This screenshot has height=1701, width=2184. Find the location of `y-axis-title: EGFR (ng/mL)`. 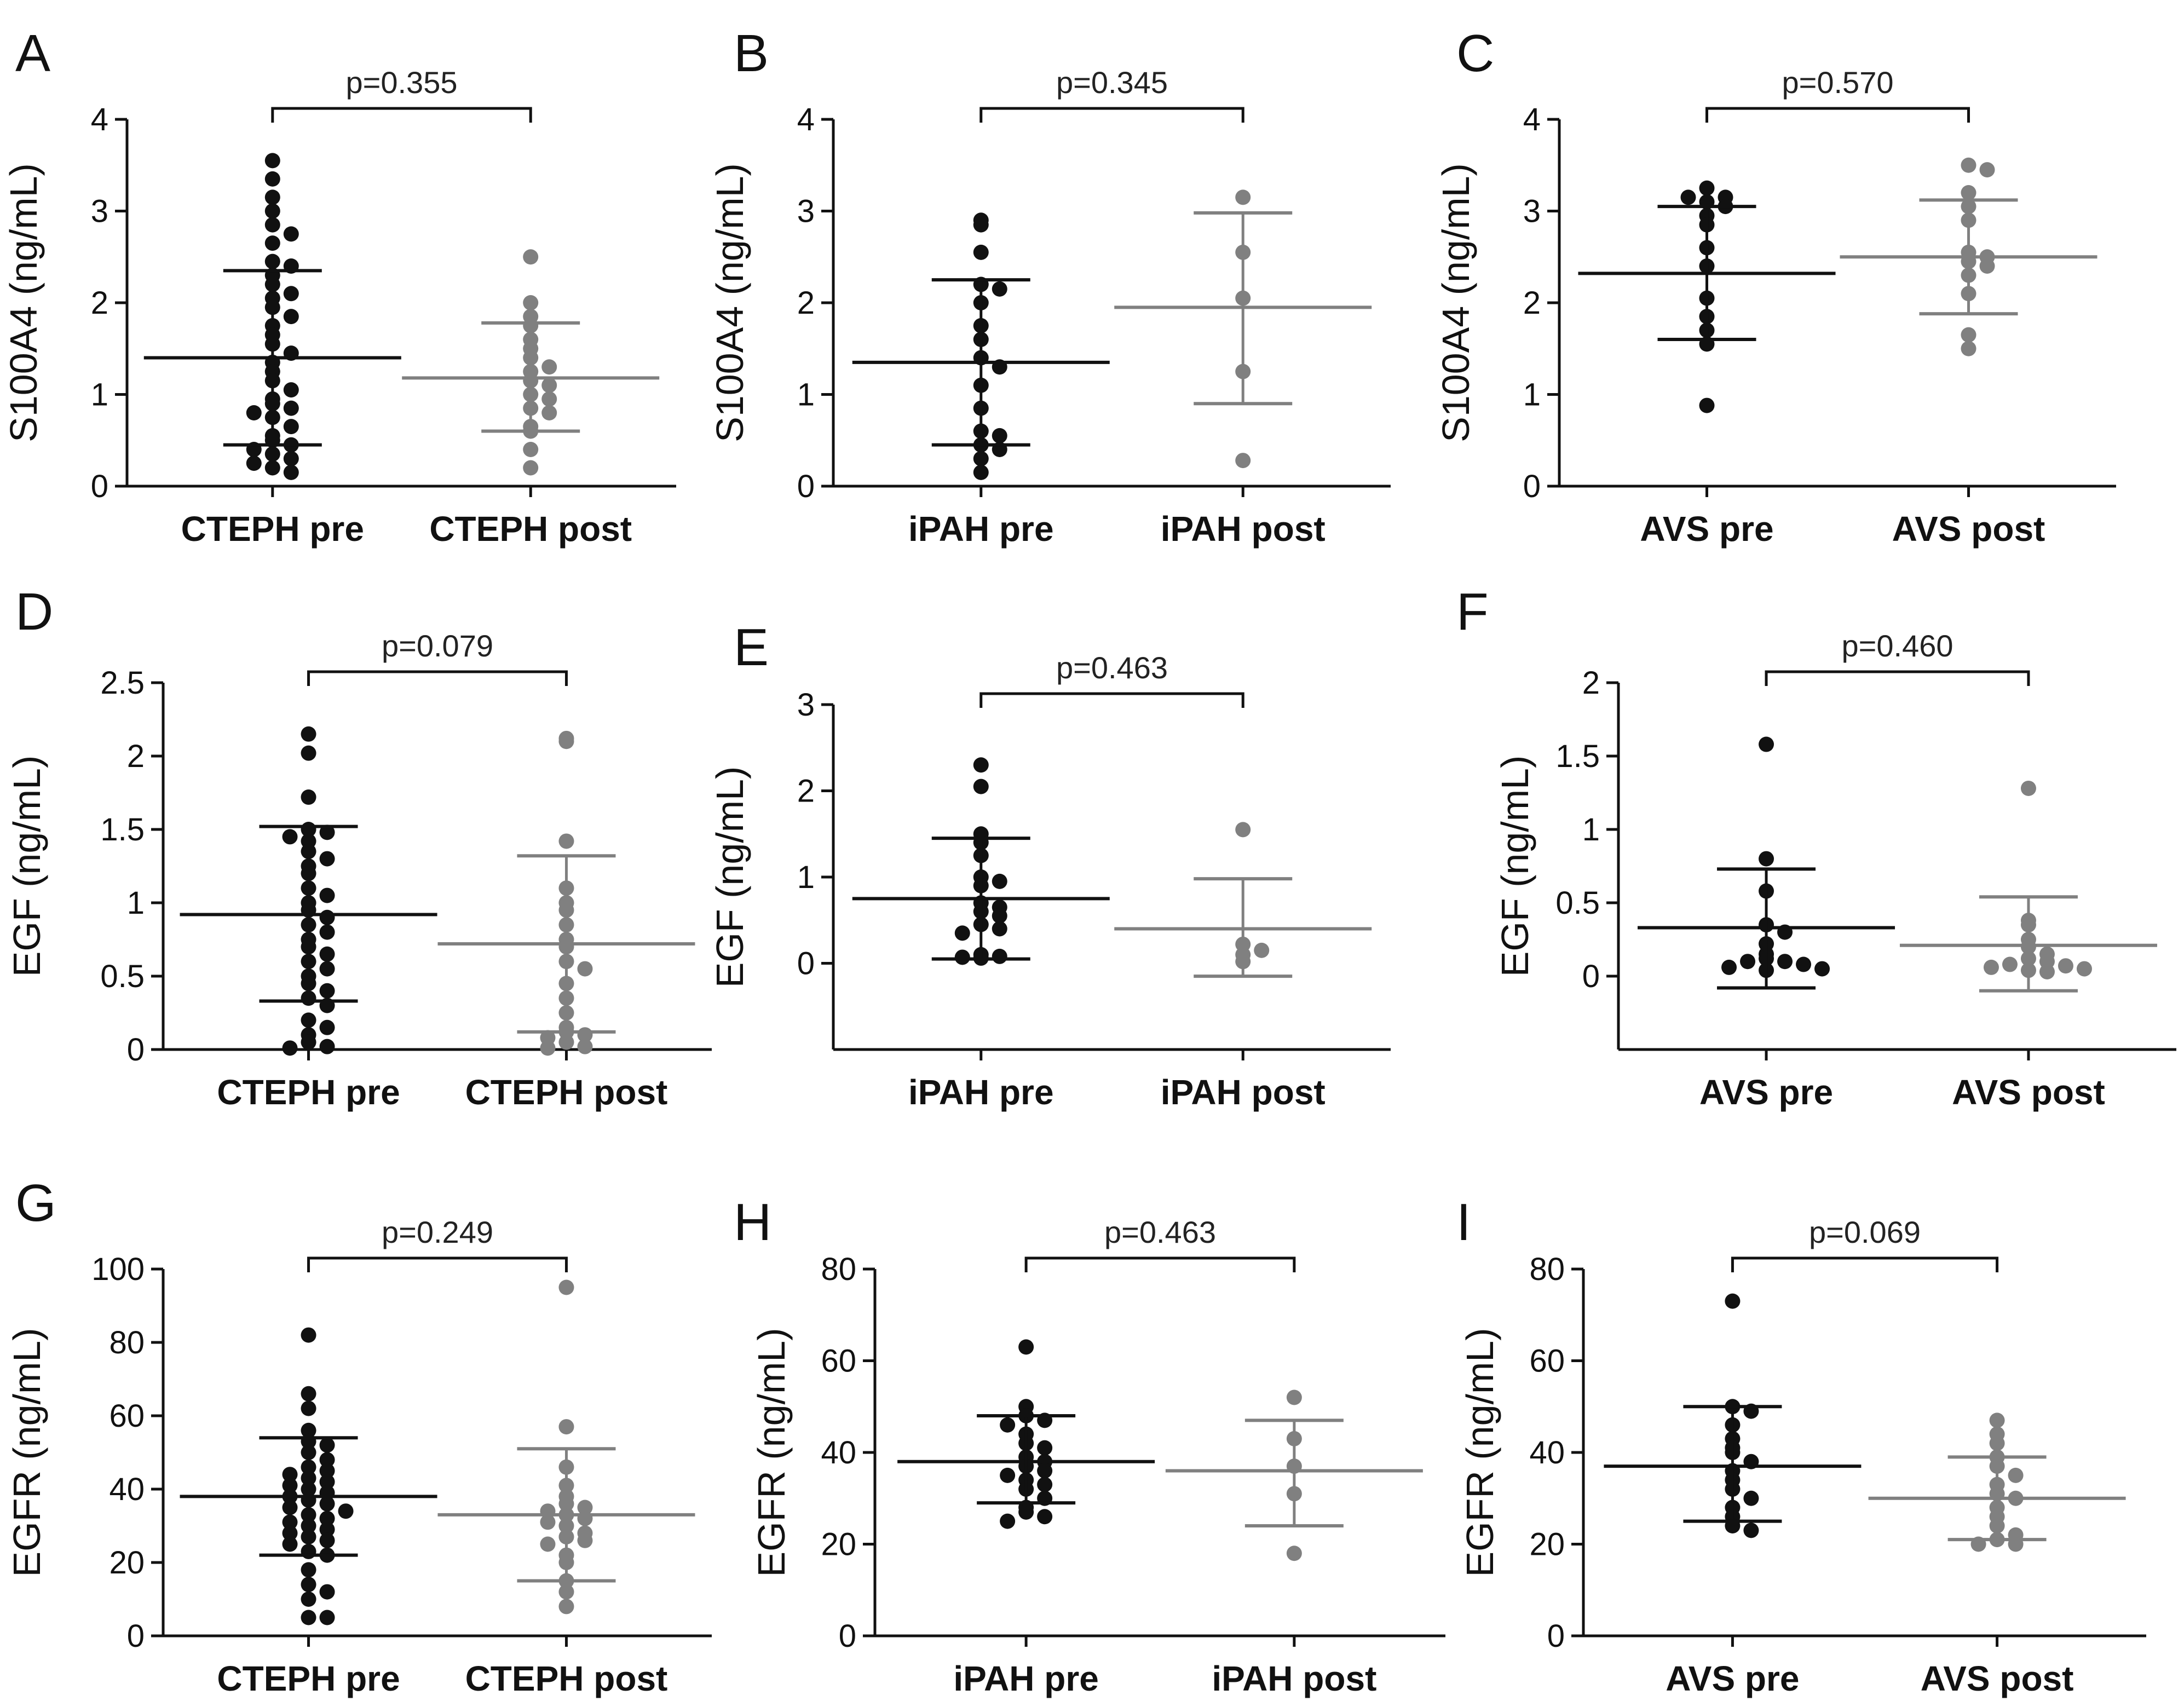

y-axis-title: EGFR (ng/mL) is located at coordinates (1480, 1452).